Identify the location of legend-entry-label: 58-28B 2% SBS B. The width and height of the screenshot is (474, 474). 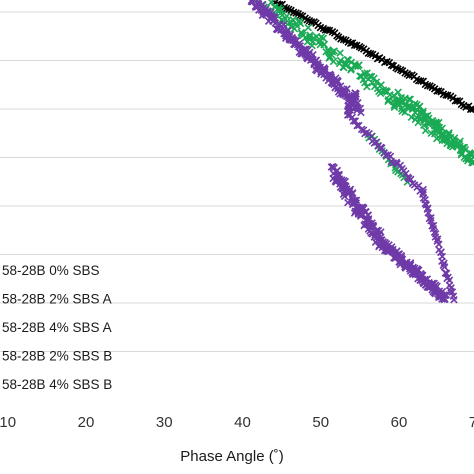
(57, 356).